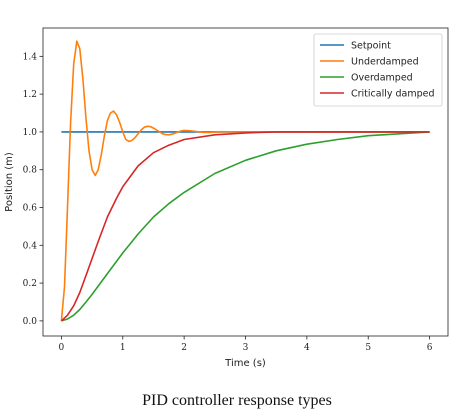 The image size is (474, 414). I want to click on y-tick-label: 1.4, so click(30, 57).